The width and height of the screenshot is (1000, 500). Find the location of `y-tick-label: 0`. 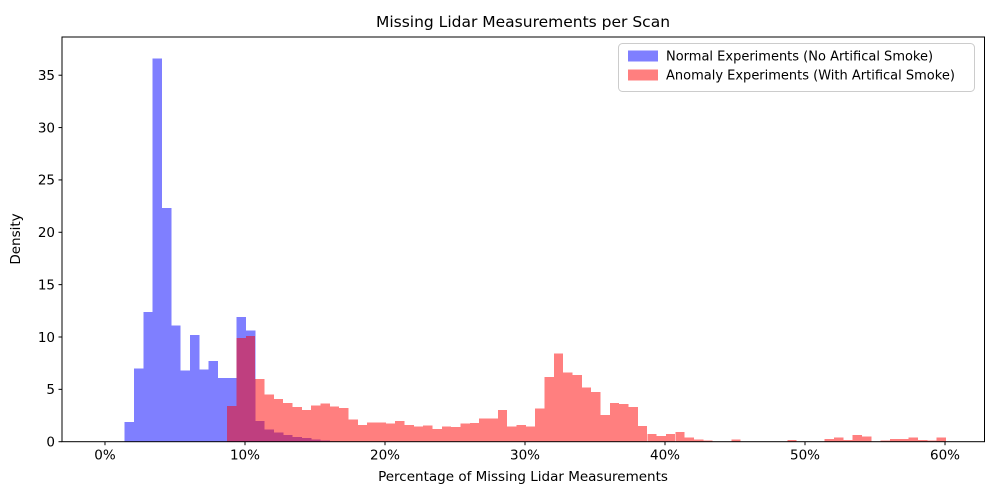

y-tick-label: 0 is located at coordinates (50, 443).